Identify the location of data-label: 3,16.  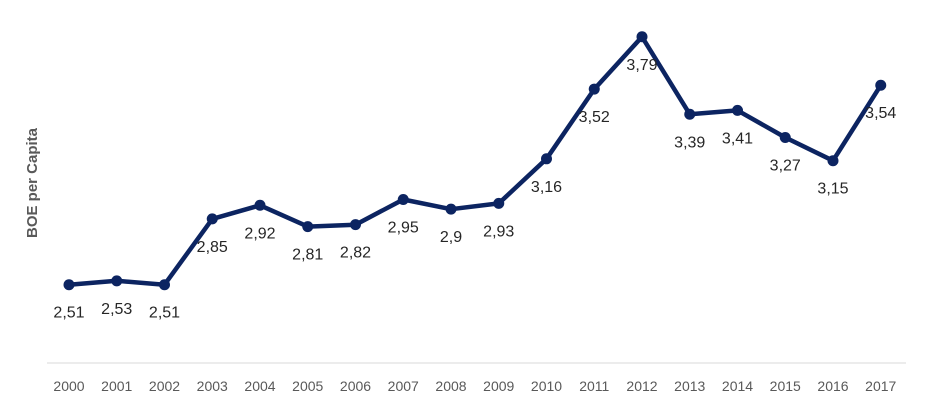
(546, 187).